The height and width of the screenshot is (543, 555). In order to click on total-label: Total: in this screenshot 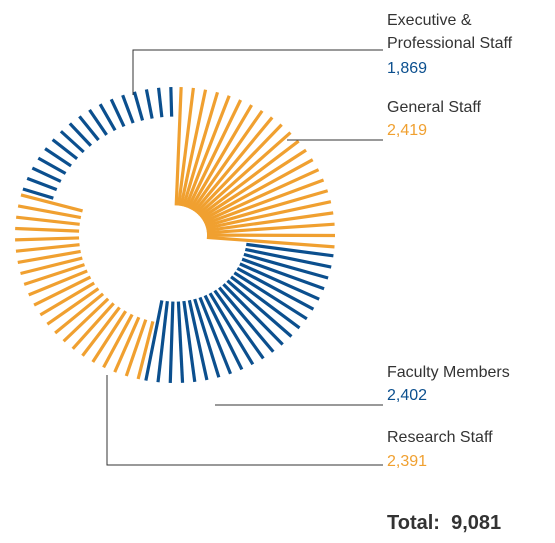, I will do `click(413, 523)`.